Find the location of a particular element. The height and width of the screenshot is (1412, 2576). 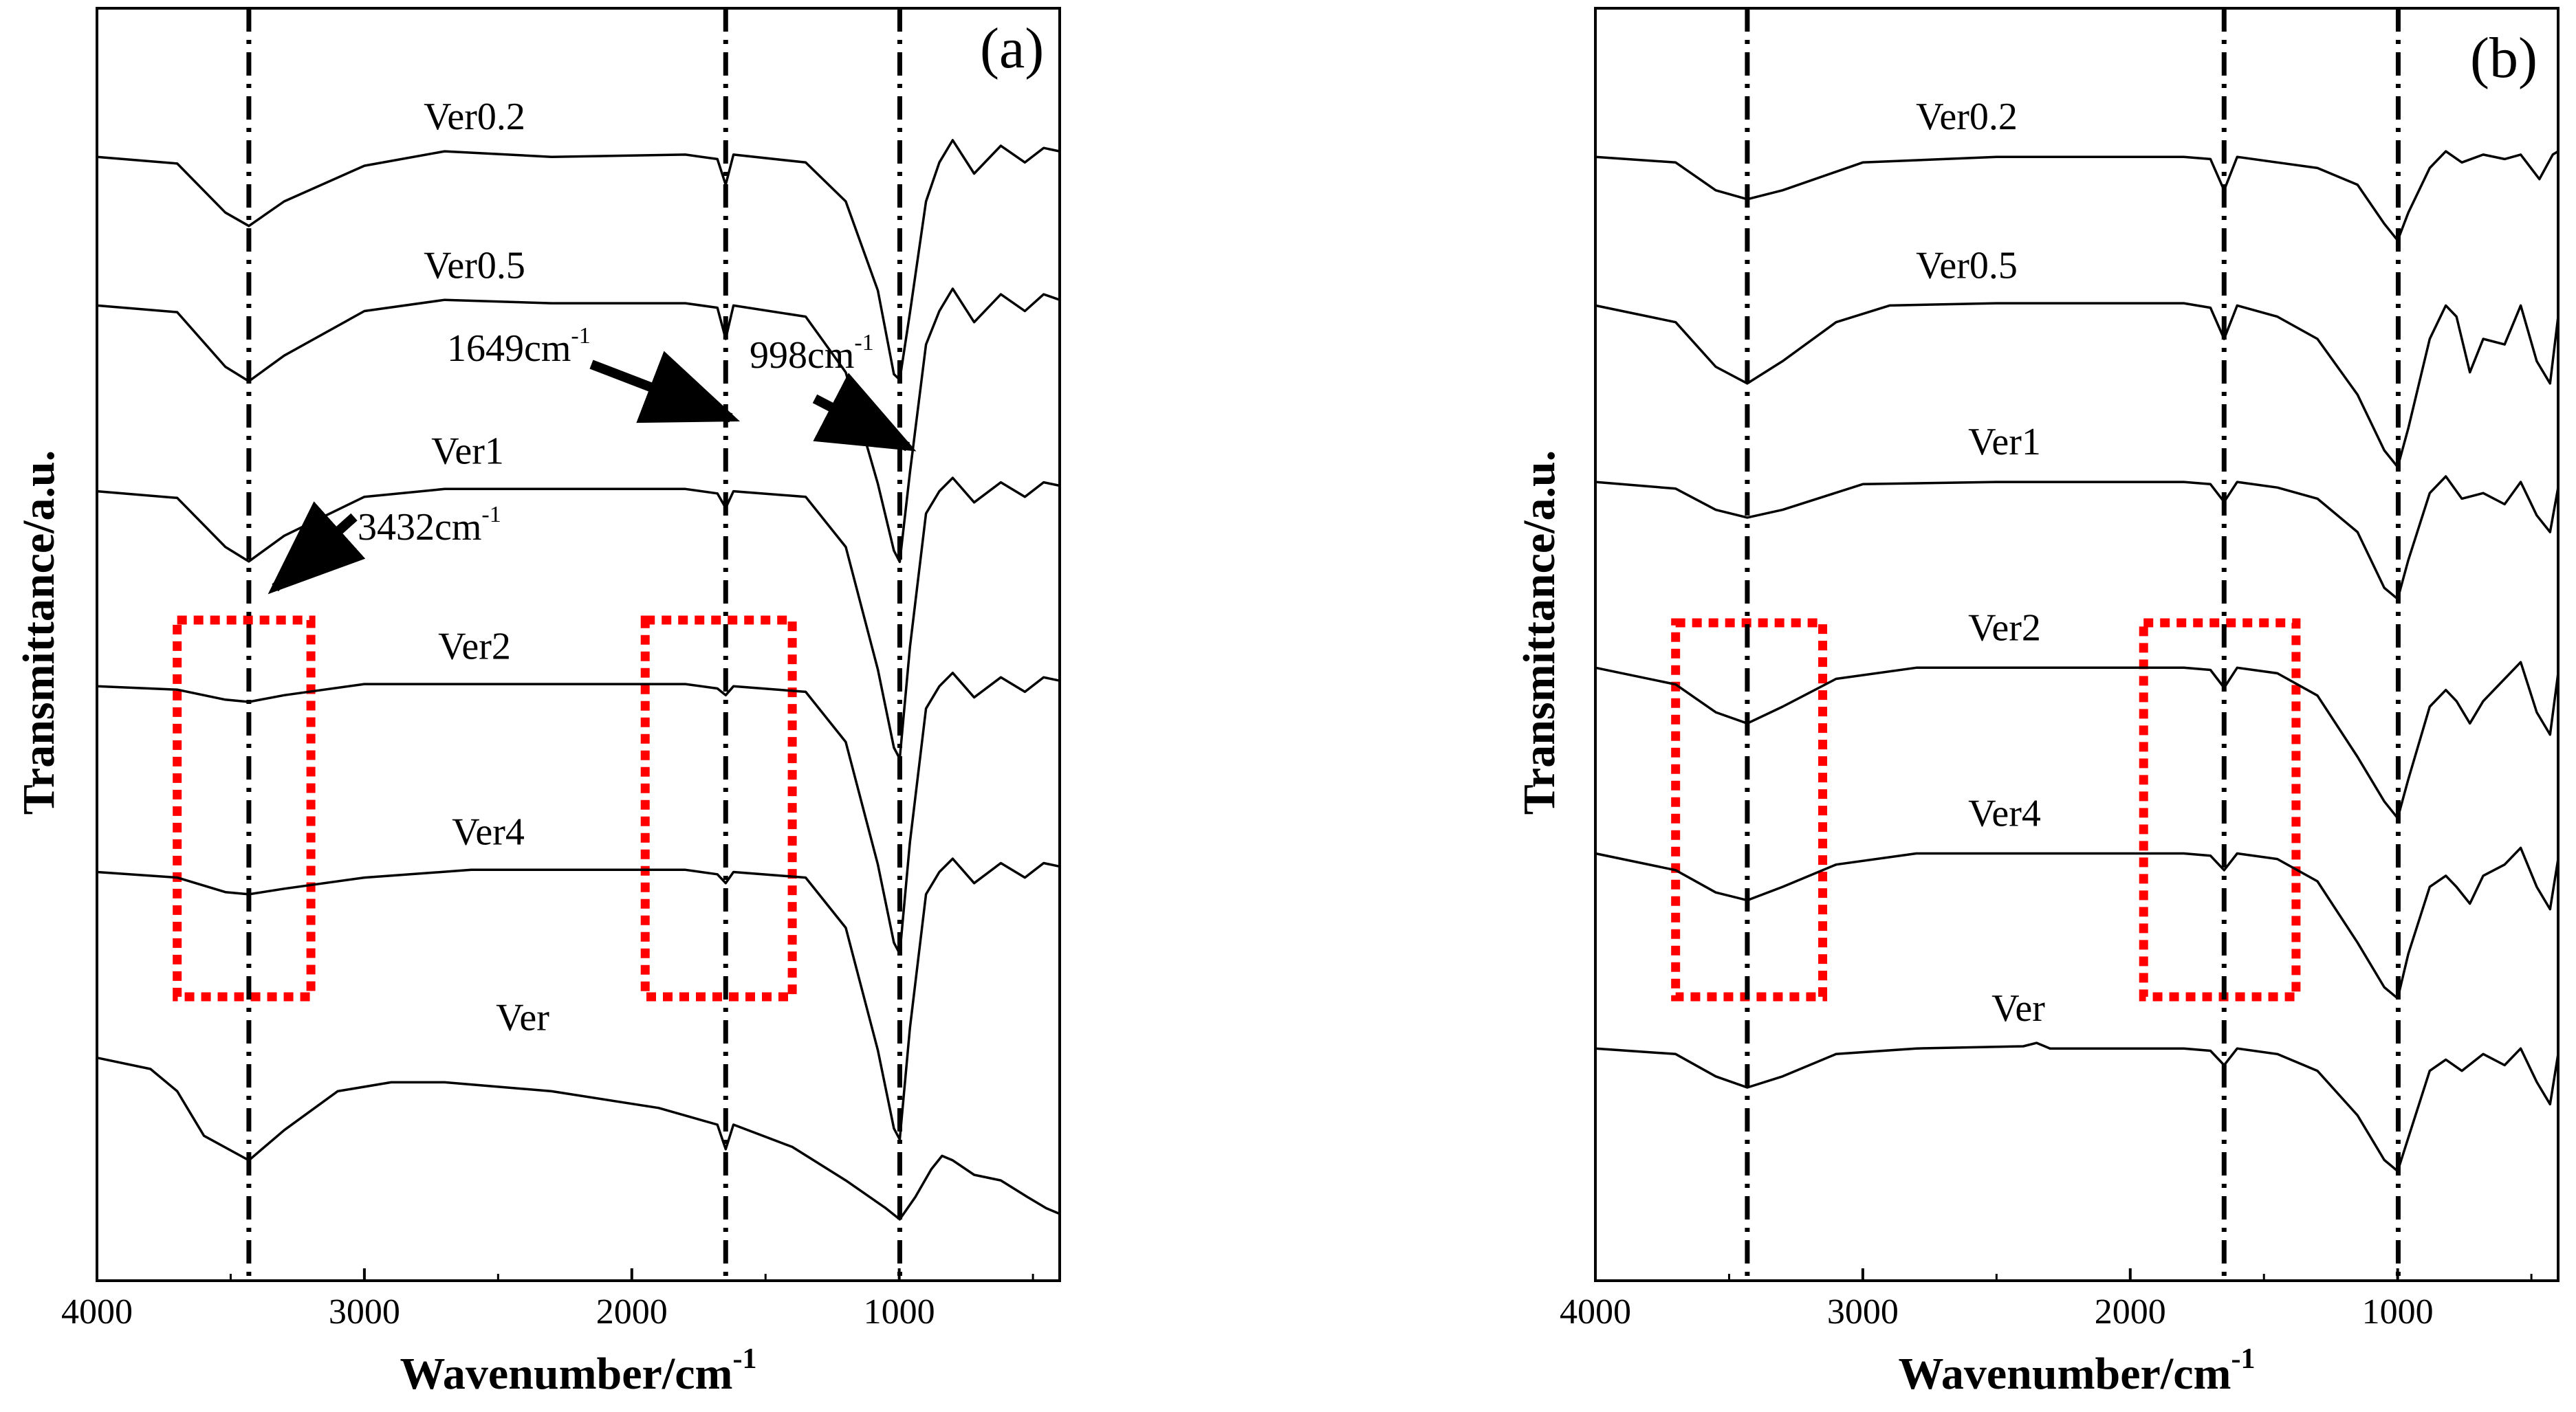

panel-label-b: (b) is located at coordinates (2503, 58).